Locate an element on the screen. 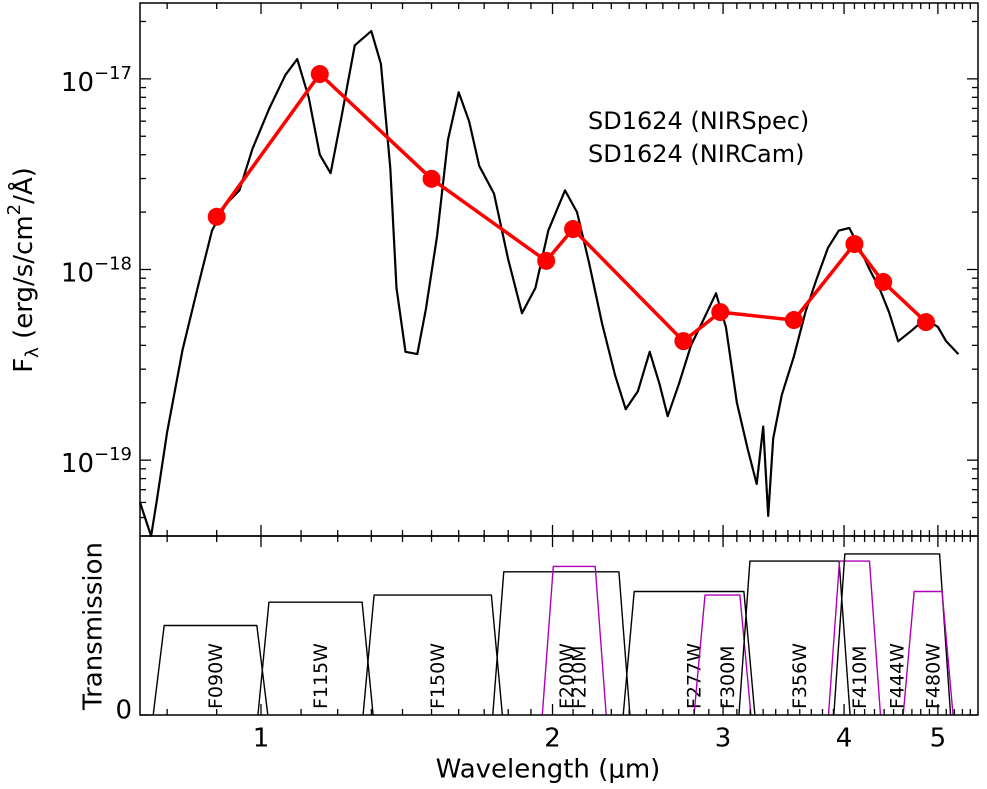  y-tick-label: 0 is located at coordinates (123, 711).